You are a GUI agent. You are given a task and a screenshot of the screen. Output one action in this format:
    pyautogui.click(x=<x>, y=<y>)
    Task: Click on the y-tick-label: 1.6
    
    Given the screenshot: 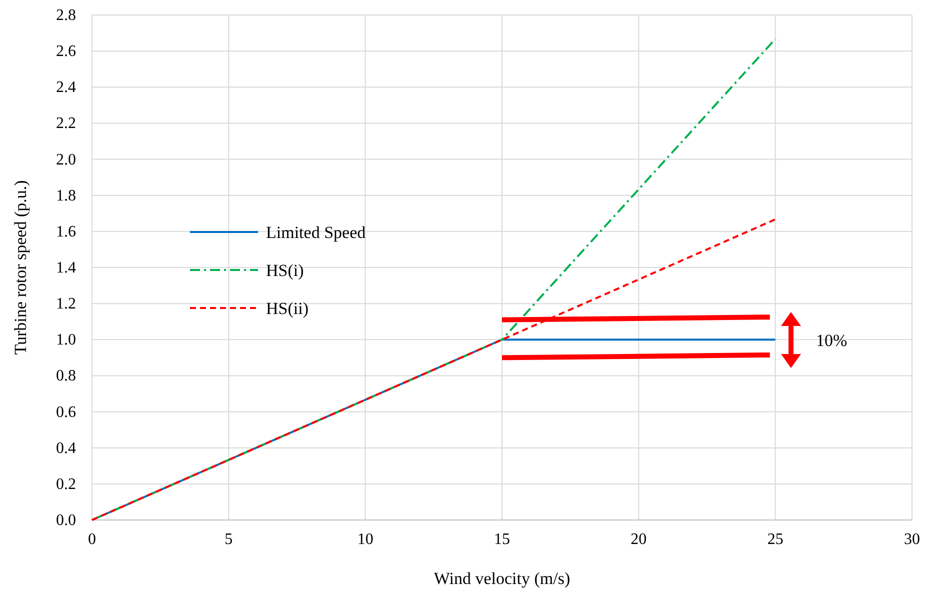 What is the action you would take?
    pyautogui.click(x=66, y=231)
    